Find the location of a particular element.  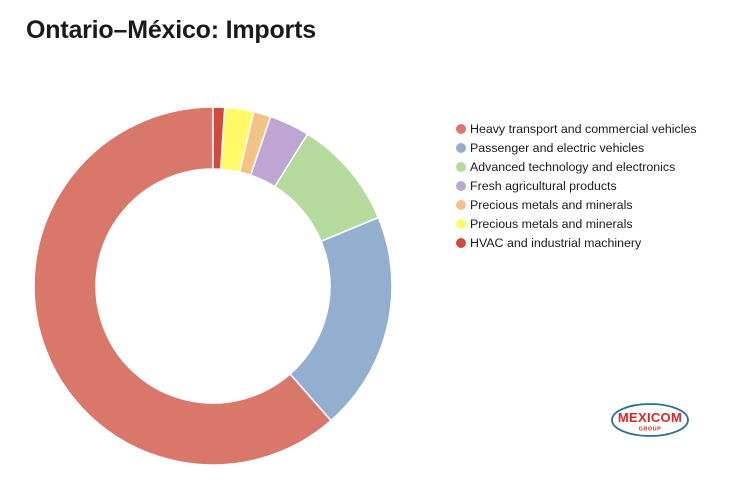

mexicom-group-logo: MEXICOM GROUP is located at coordinates (650, 420).